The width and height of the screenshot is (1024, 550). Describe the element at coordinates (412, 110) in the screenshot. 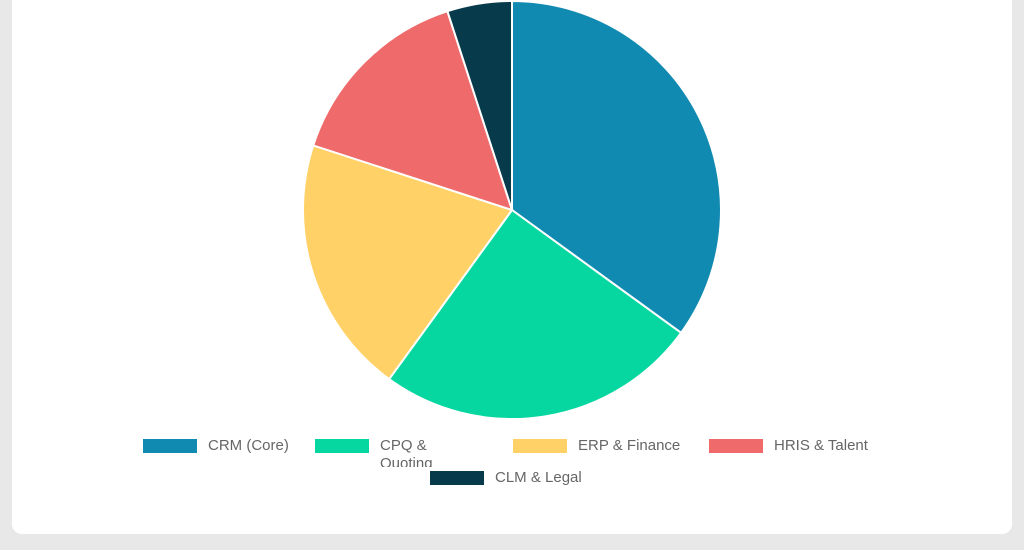

I see `pie-slice-hris` at that location.